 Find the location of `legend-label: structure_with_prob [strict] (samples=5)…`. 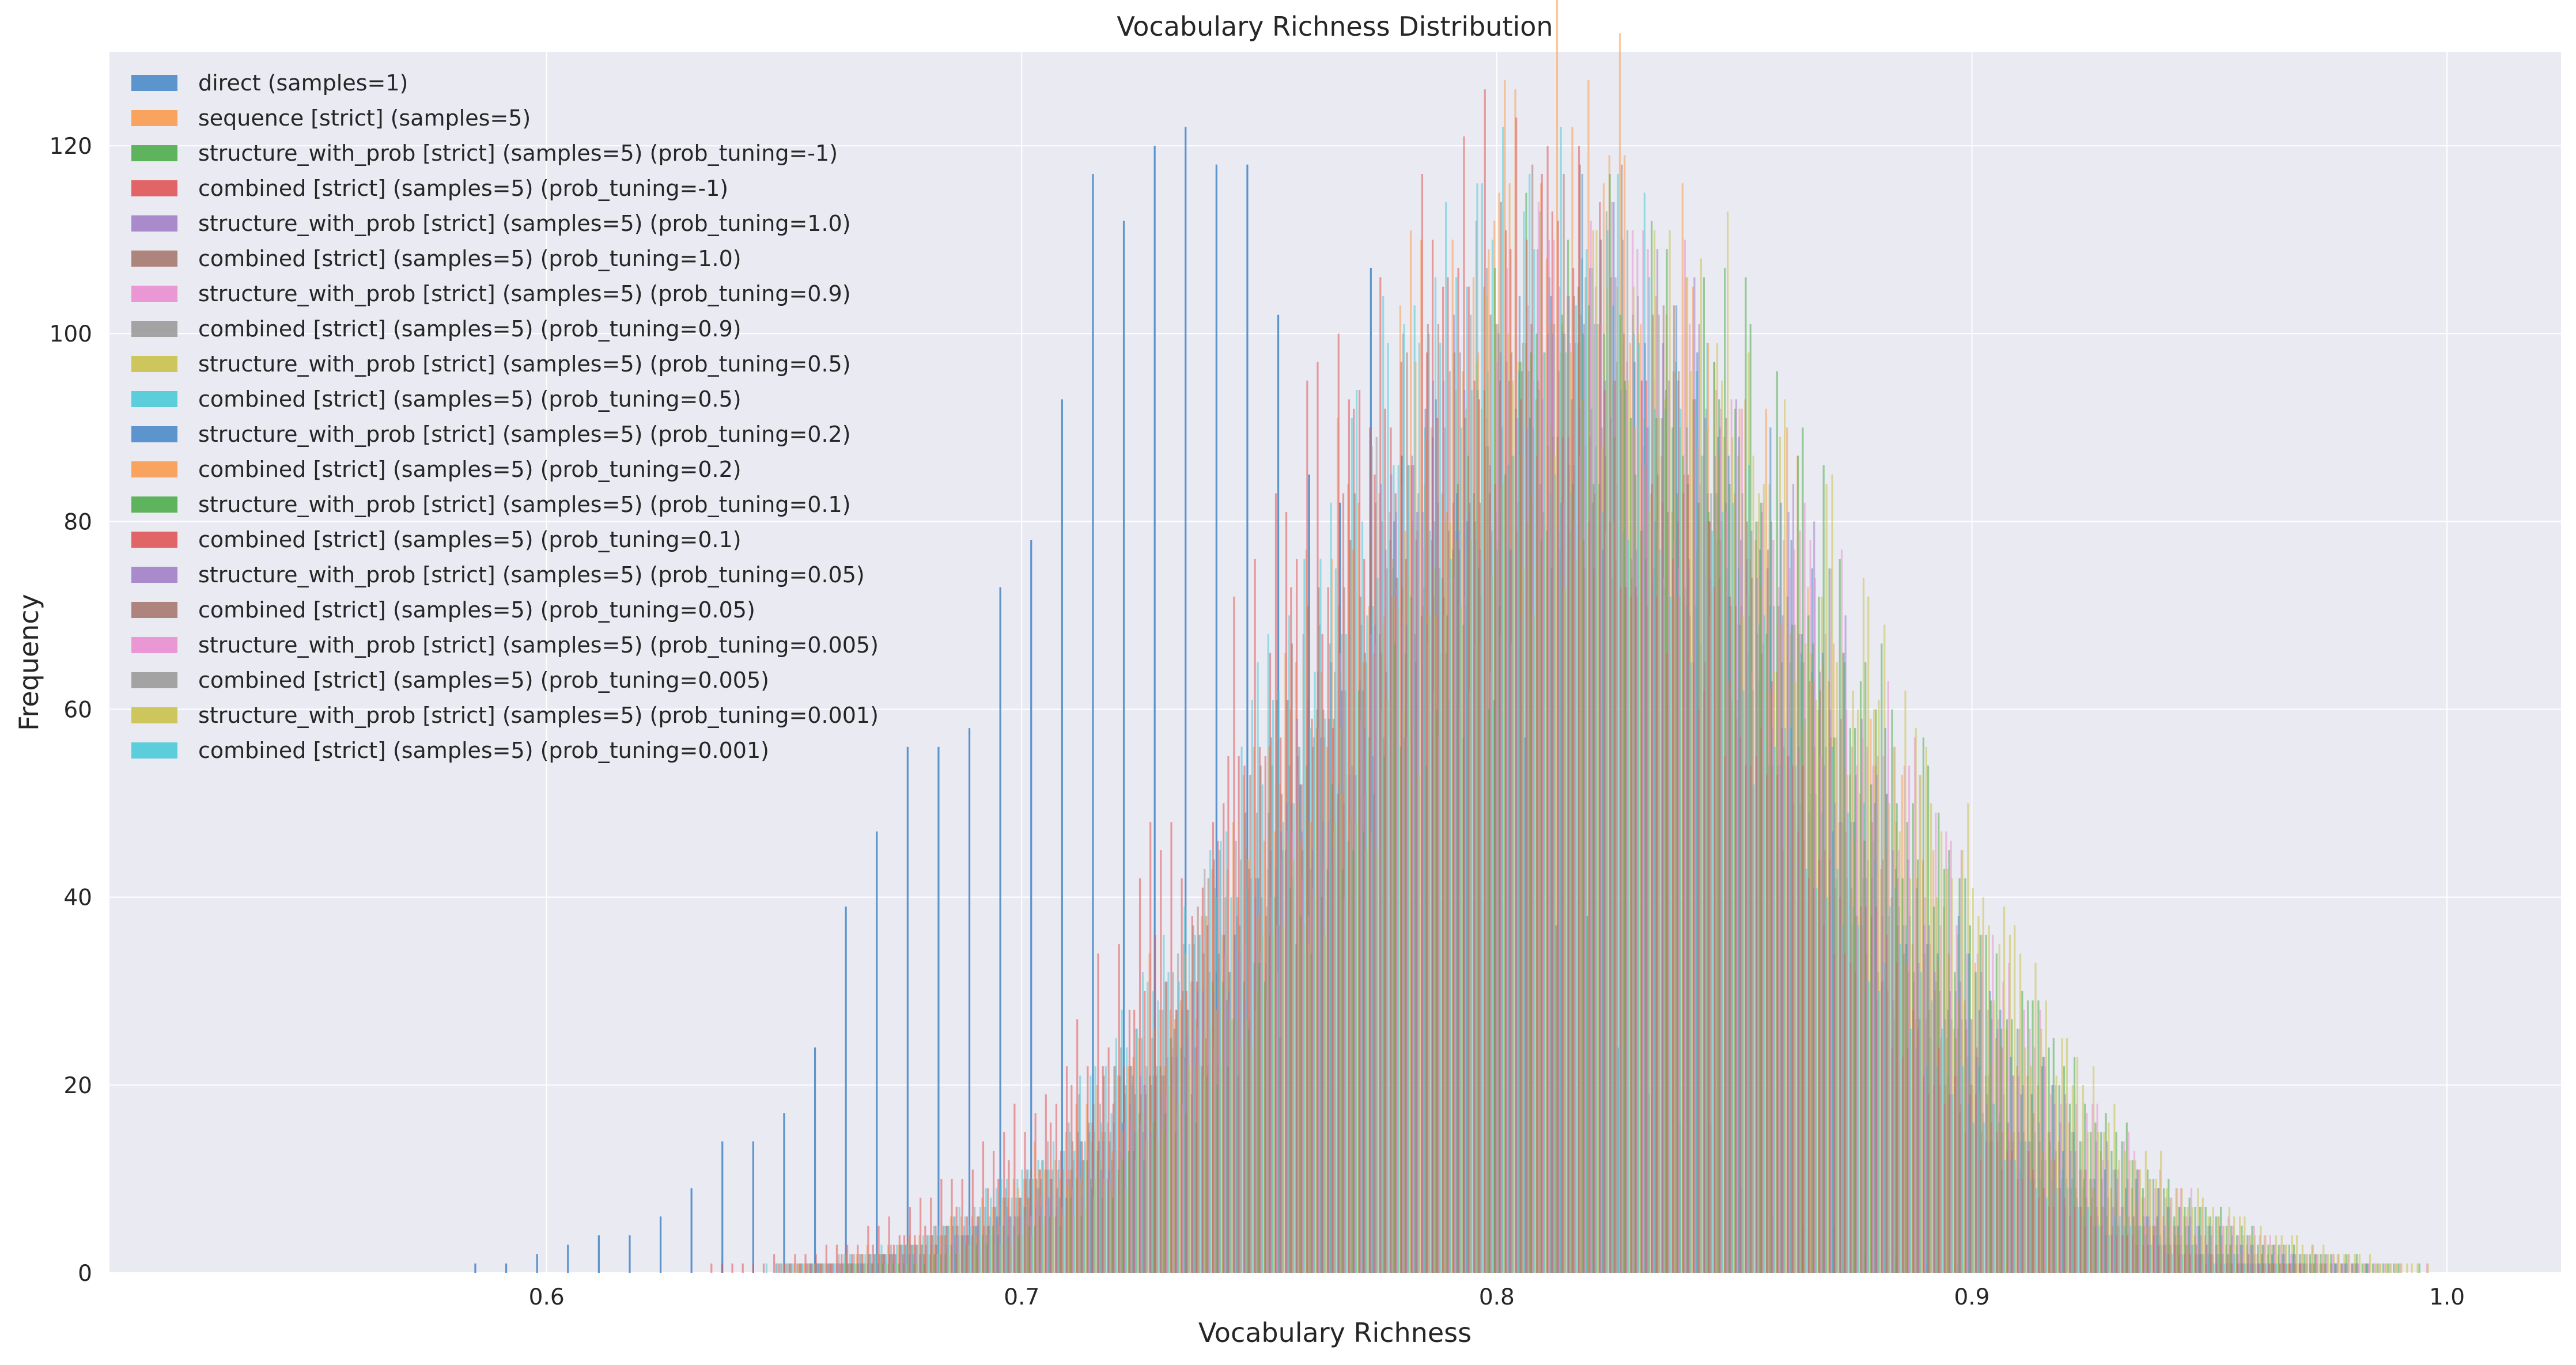

legend-label: structure_with_prob [strict] (samples=5)… is located at coordinates (524, 364).